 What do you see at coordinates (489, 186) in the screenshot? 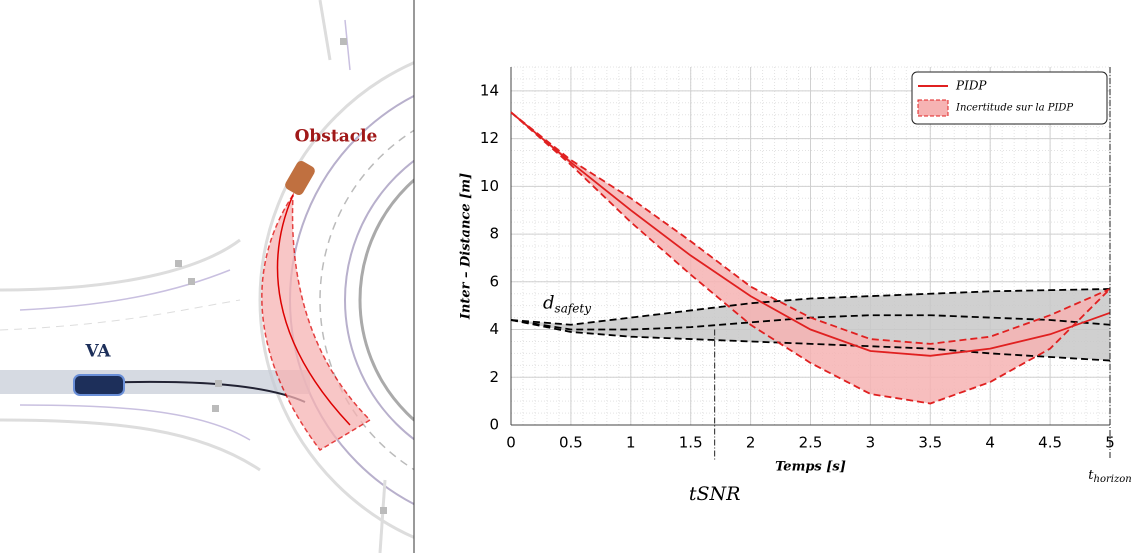
I see `y-tick-label: 10` at bounding box center [489, 186].